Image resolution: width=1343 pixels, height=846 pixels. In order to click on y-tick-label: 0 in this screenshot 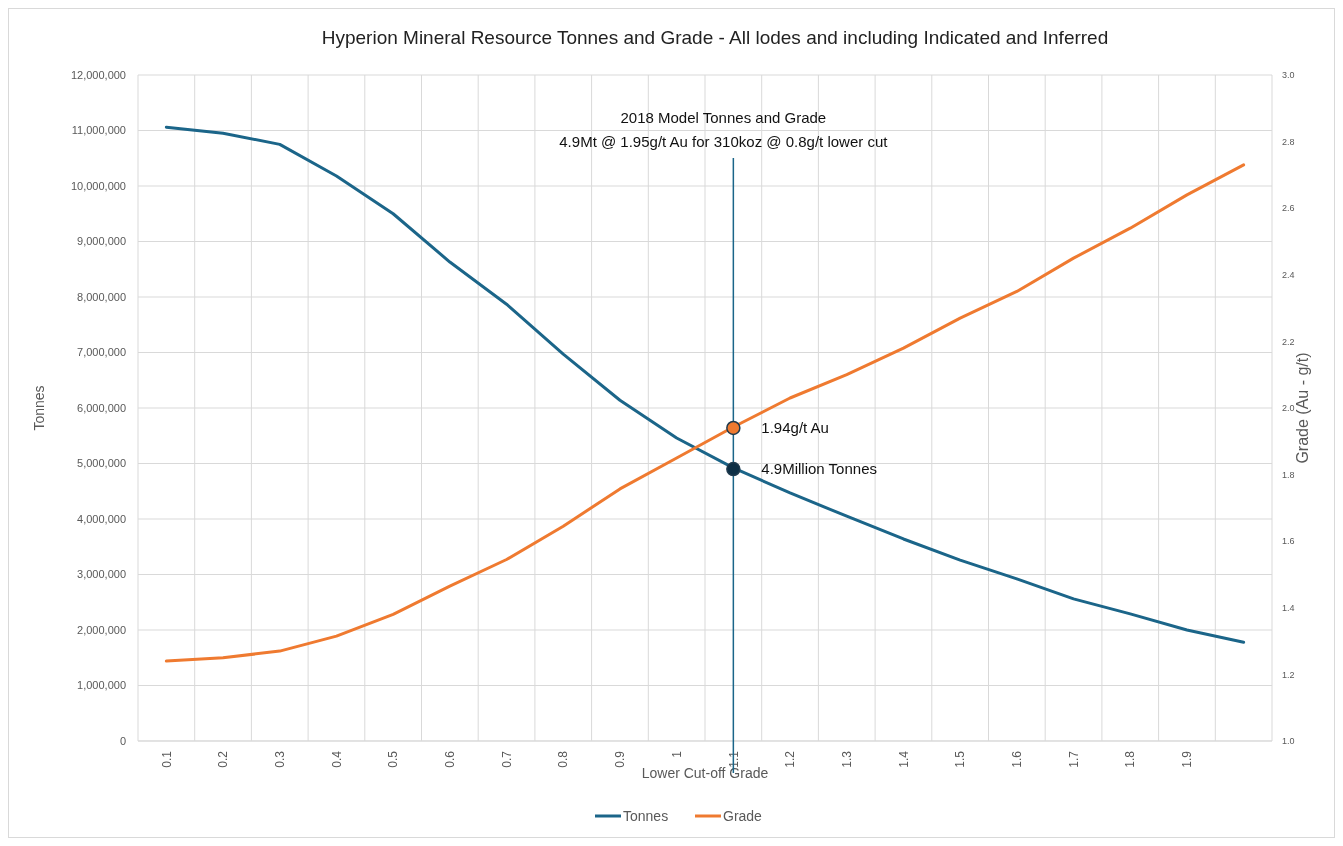, I will do `click(122, 740)`.